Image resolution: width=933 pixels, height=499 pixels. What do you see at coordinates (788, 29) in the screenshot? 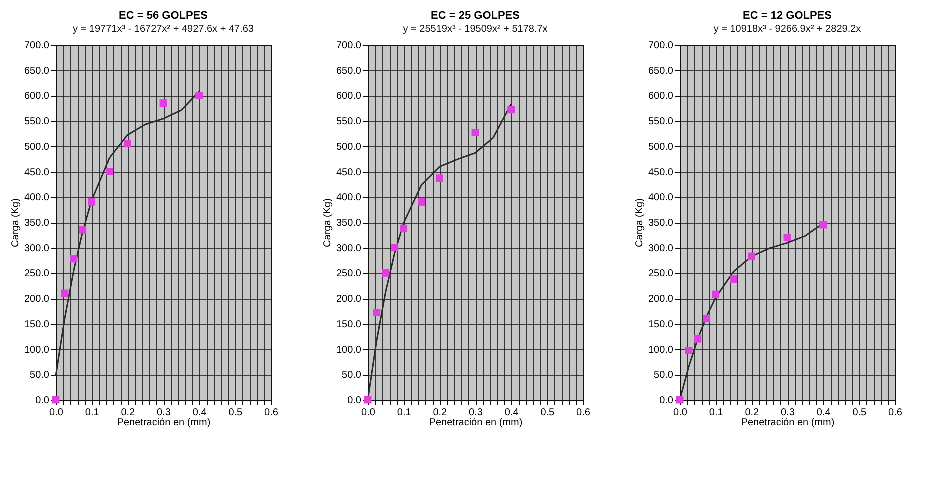
I see `text: y = 10918x³ - 9266.9x² + 2829.2x` at bounding box center [788, 29].